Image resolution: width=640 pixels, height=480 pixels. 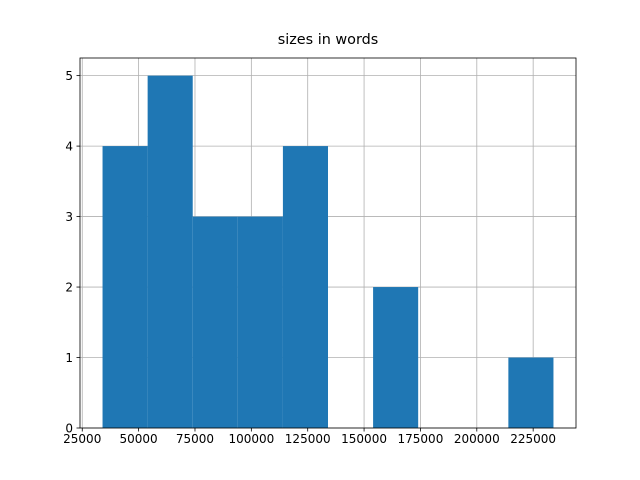 I want to click on y-tick-label: 2, so click(x=69, y=288).